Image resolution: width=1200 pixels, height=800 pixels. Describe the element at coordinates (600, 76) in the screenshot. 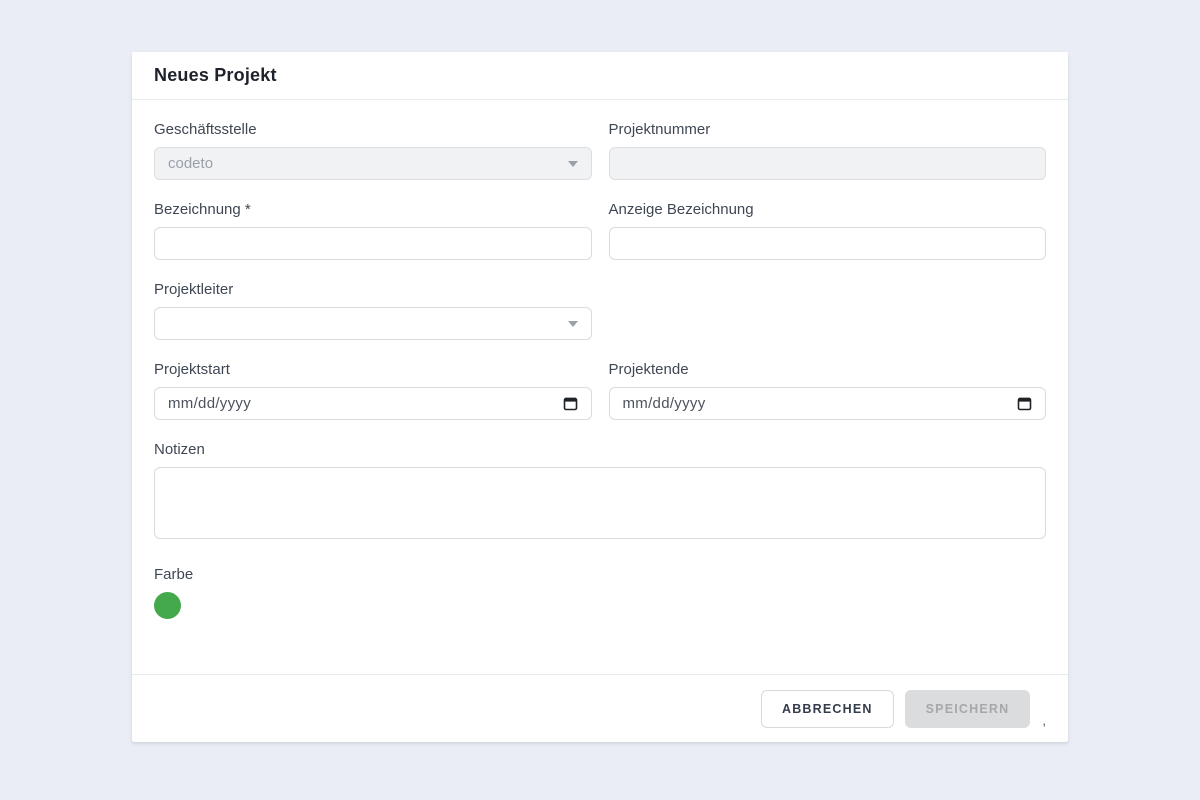

I see `dialog-header: Neues Projekt` at that location.